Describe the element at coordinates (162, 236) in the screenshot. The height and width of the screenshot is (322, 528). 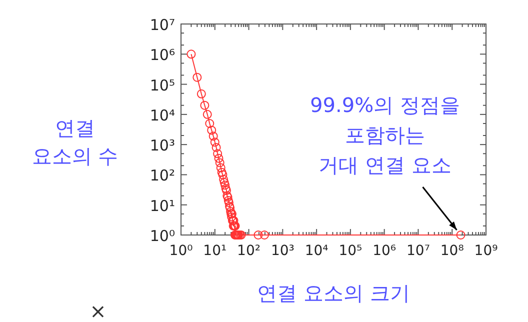
I see `y-tick-label: 10⁰` at that location.